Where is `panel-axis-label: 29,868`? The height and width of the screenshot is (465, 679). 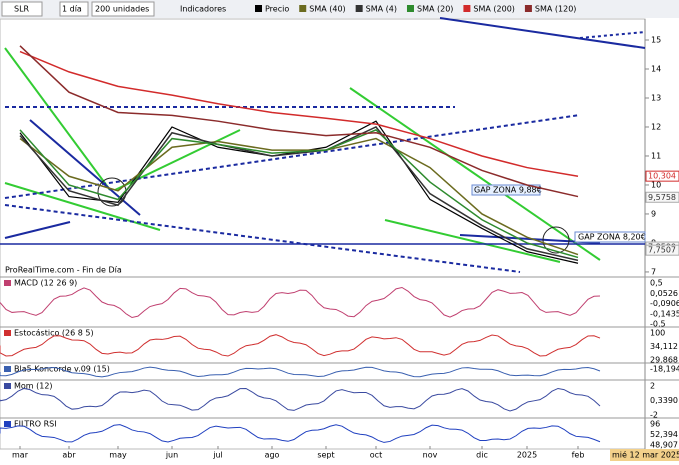
panel-axis-label: 29,868 is located at coordinates (664, 360).